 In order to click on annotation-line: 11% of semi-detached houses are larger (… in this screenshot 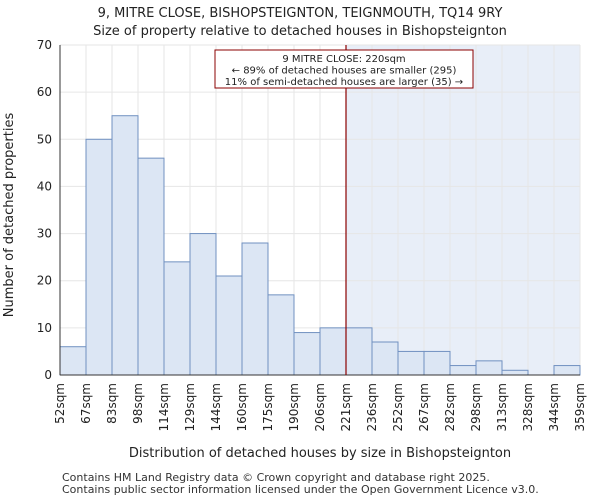, I will do `click(344, 82)`.